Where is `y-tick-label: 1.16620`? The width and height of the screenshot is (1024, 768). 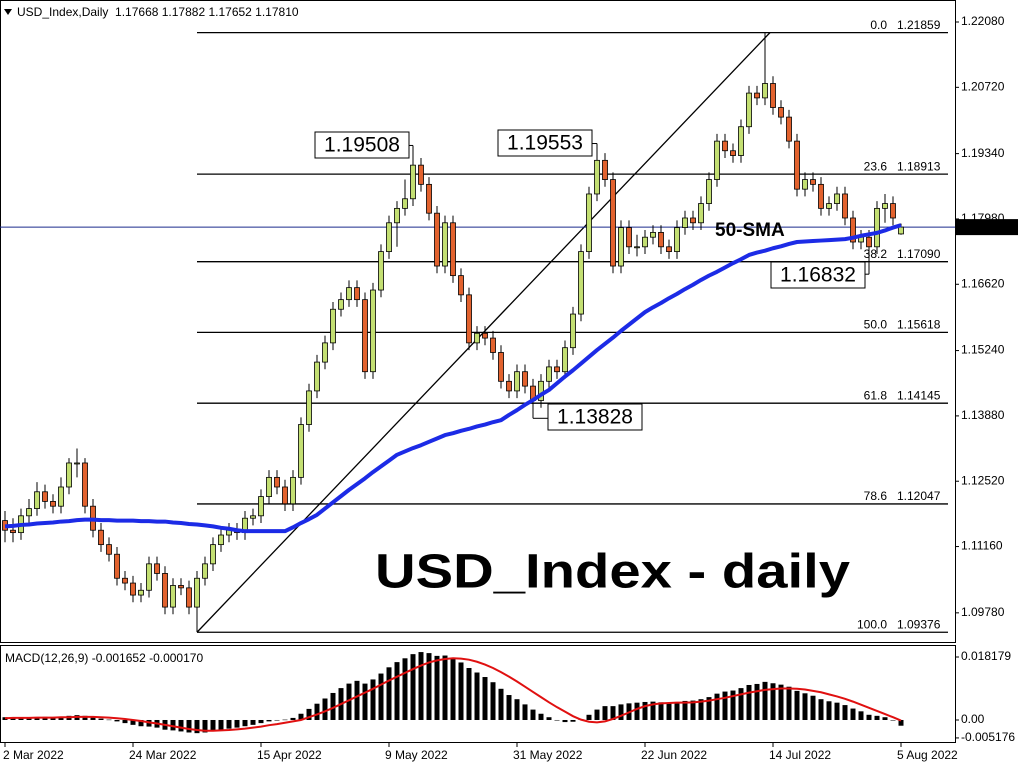 y-tick-label: 1.16620 is located at coordinates (983, 283).